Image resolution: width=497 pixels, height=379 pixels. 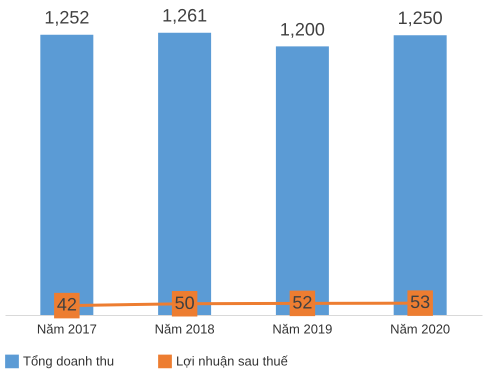 What do you see at coordinates (184, 302) in the screenshot?
I see `data-label: 50` at bounding box center [184, 302].